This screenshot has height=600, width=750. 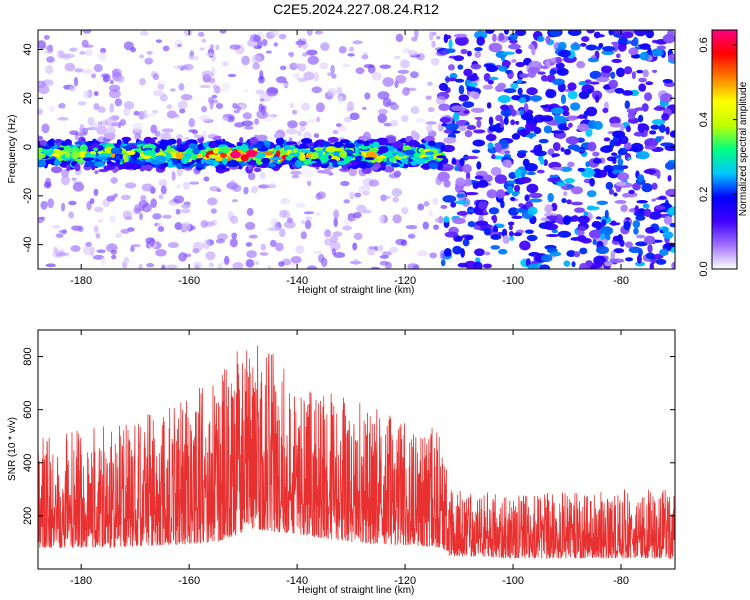 I want to click on colorbar-label: Normalized spectral amplitude, so click(x=743, y=148).